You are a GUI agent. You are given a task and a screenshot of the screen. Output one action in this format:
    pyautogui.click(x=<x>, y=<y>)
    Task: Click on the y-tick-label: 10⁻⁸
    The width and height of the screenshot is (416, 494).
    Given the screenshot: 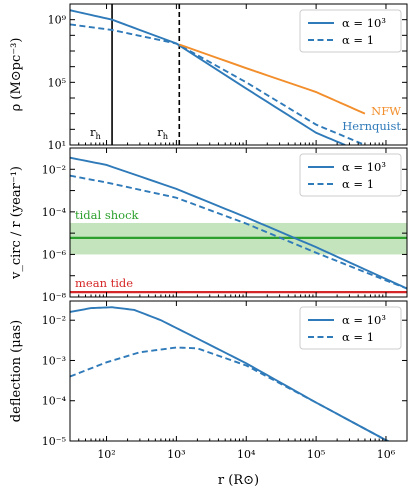 What is the action you would take?
    pyautogui.click(x=54, y=297)
    